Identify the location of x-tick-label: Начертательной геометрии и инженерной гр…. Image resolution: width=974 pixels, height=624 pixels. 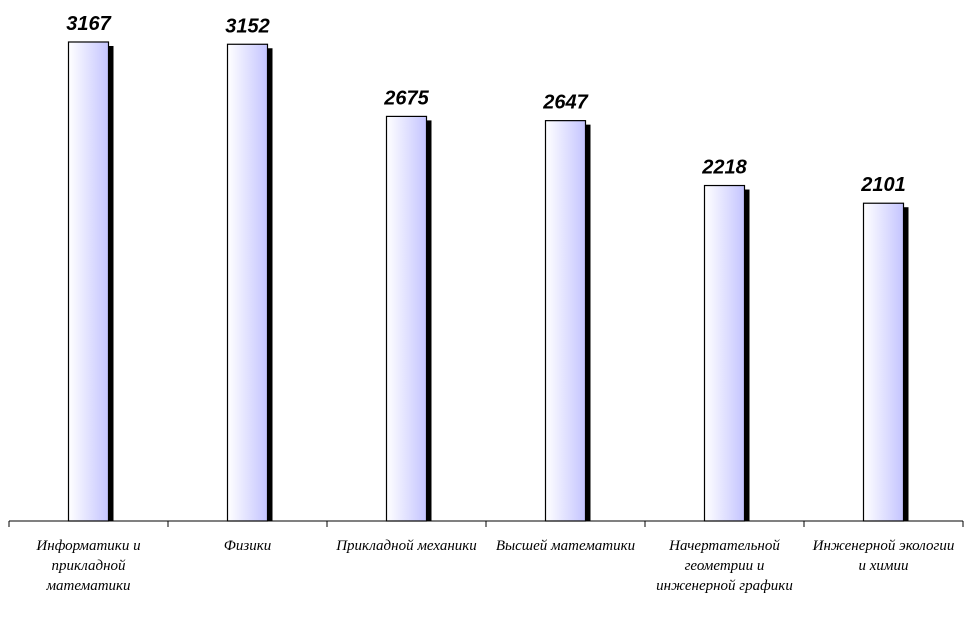
(724, 566).